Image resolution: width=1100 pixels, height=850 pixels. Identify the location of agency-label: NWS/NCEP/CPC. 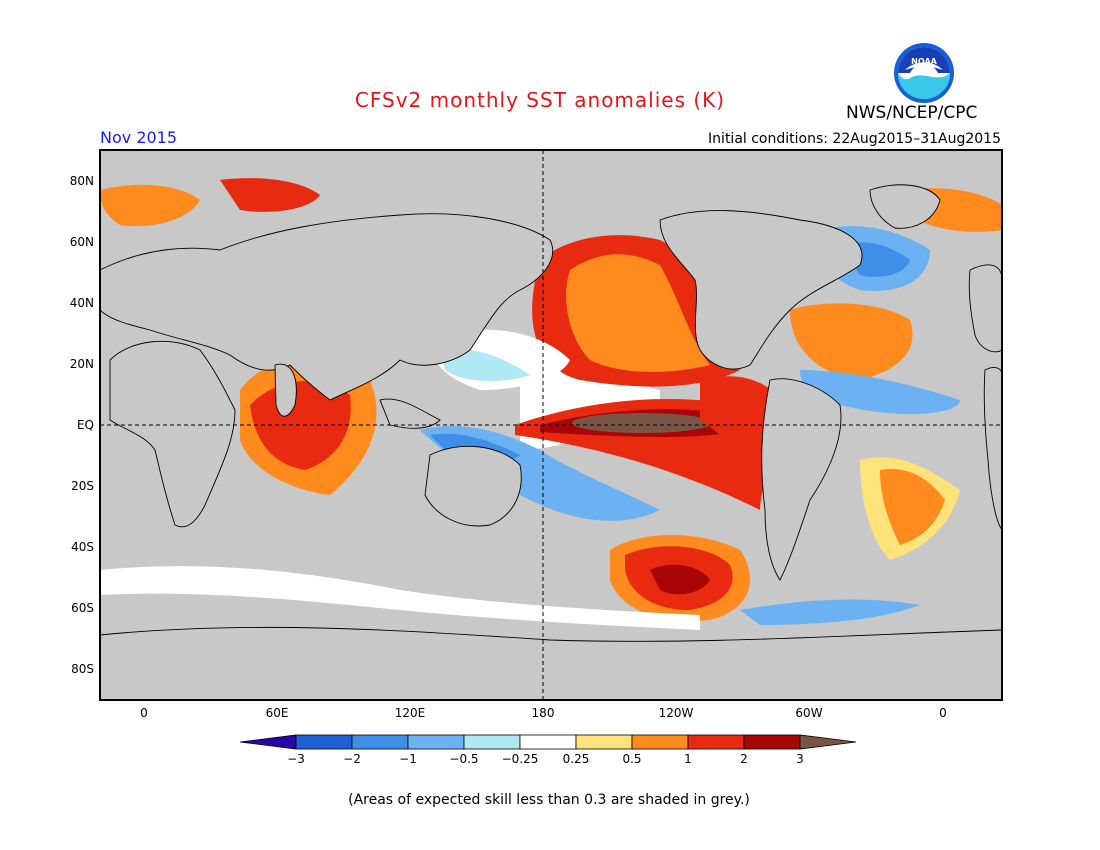
(912, 113).